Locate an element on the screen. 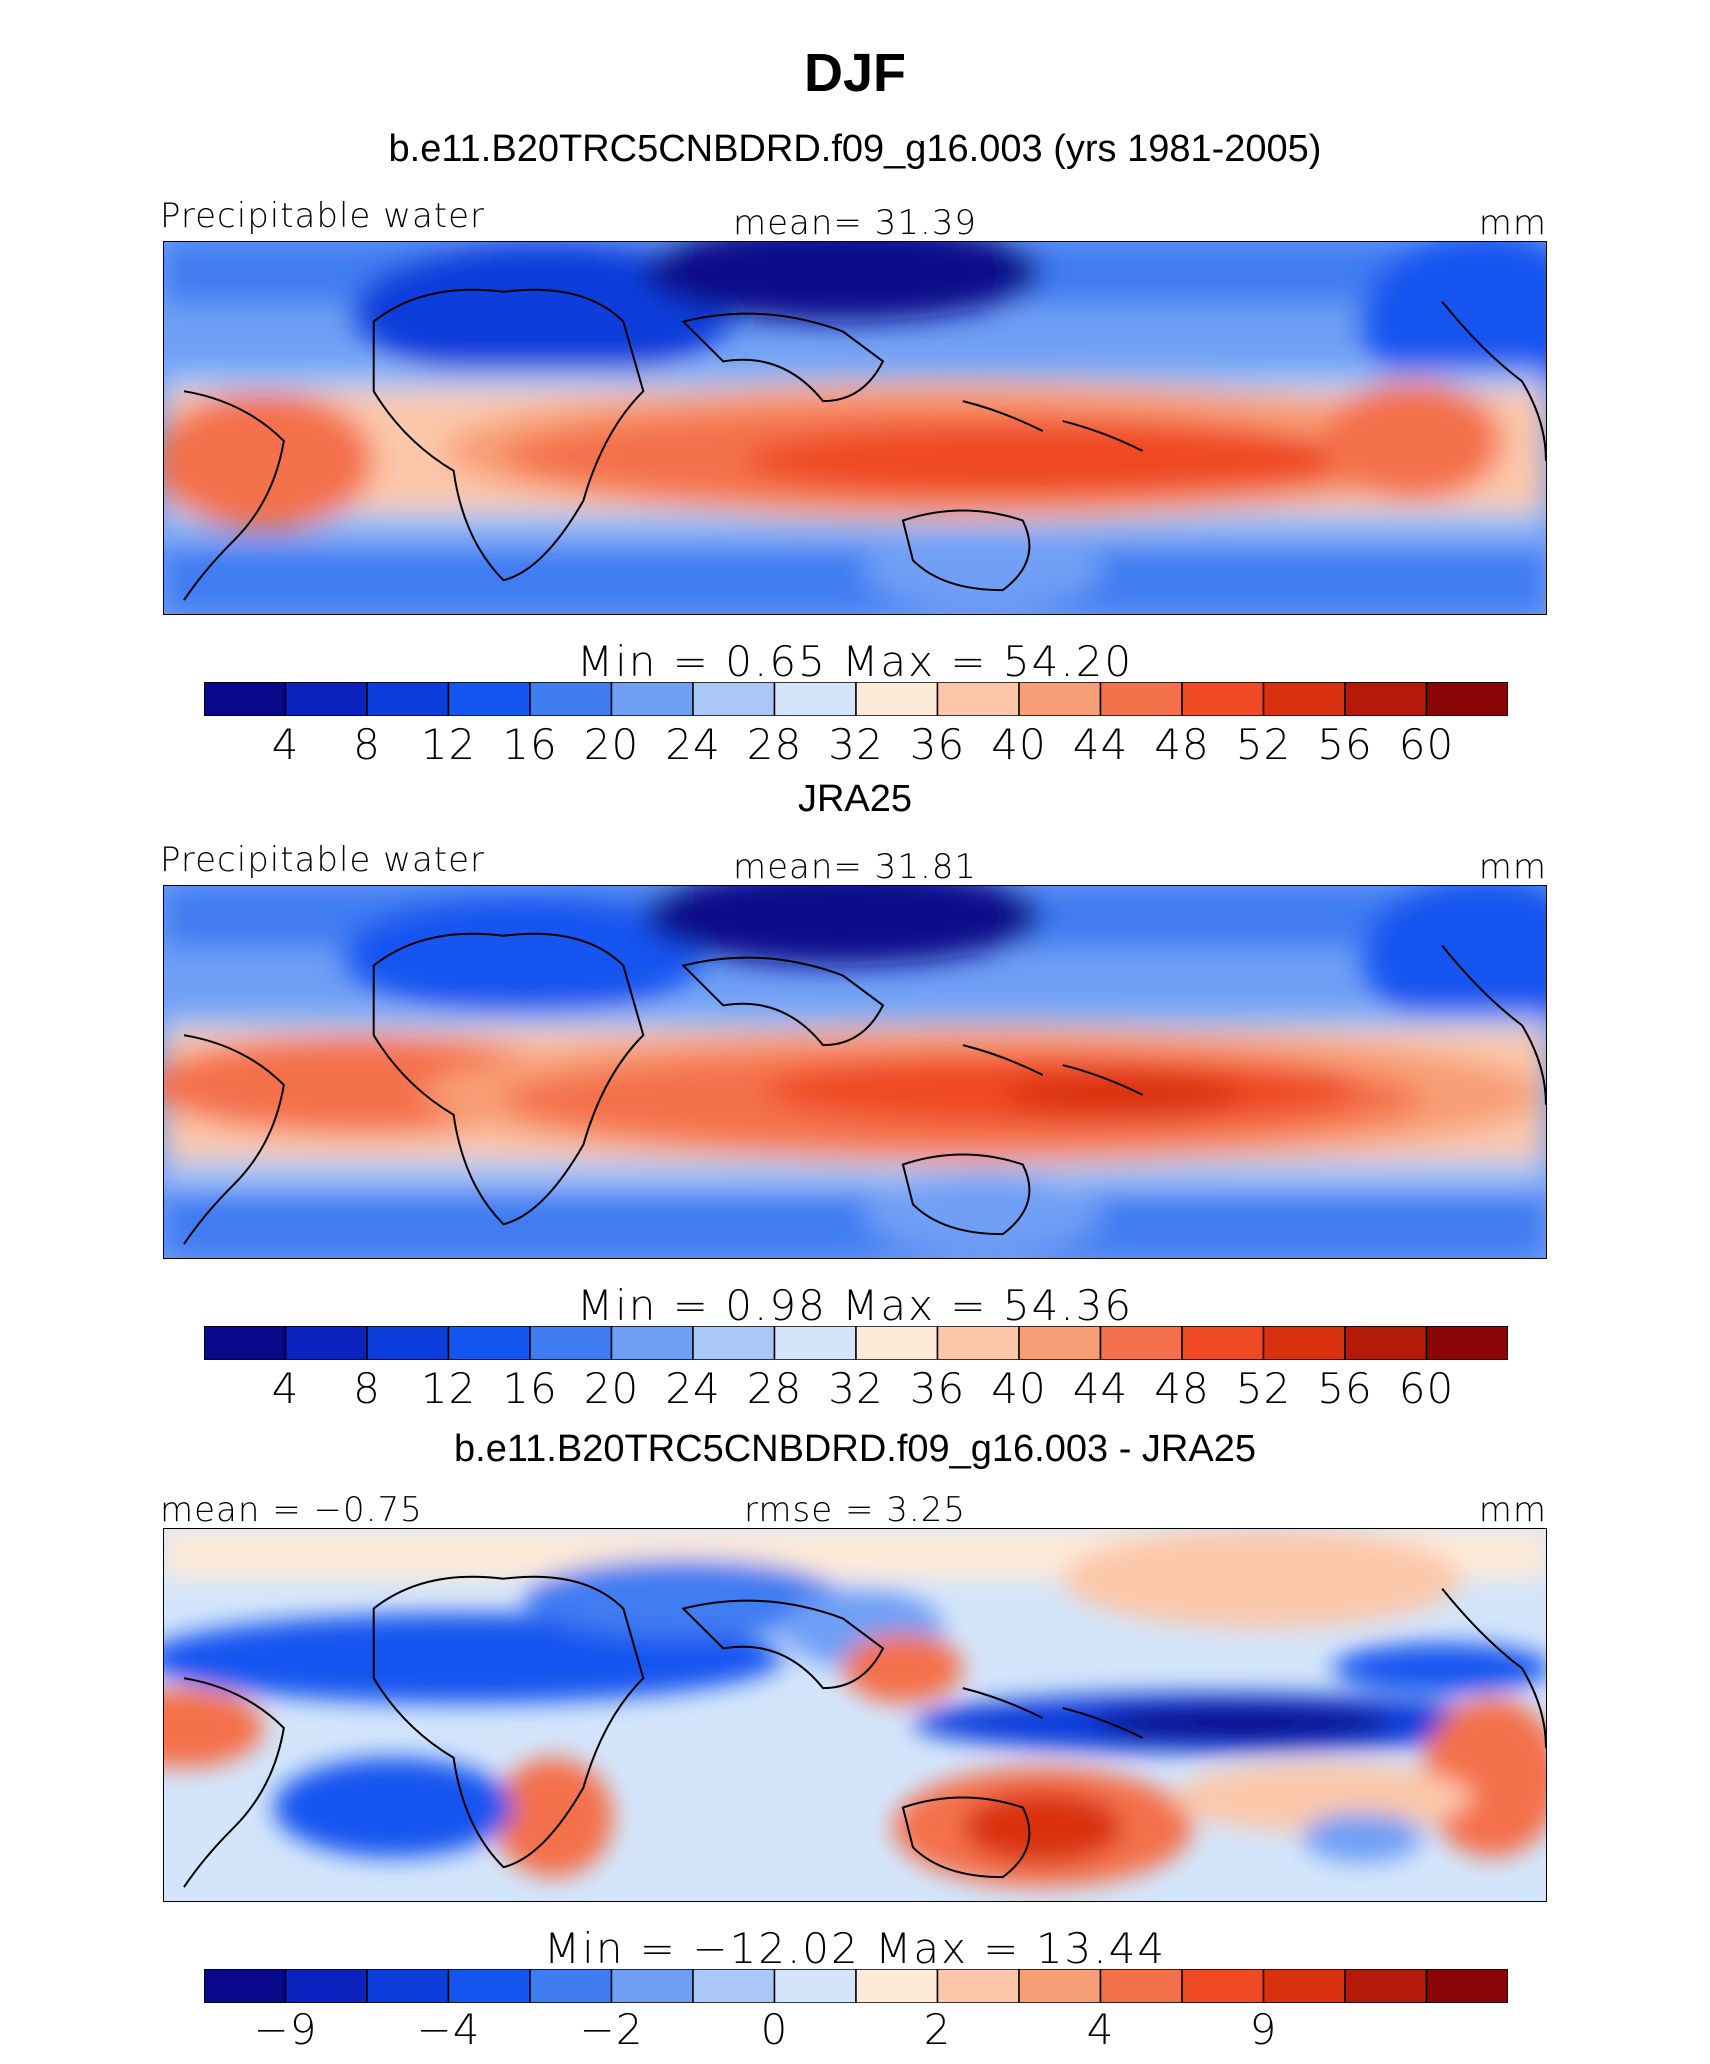  panel2-minmax: Min = 0.98 Max = 54.36 is located at coordinates (855, 1305).